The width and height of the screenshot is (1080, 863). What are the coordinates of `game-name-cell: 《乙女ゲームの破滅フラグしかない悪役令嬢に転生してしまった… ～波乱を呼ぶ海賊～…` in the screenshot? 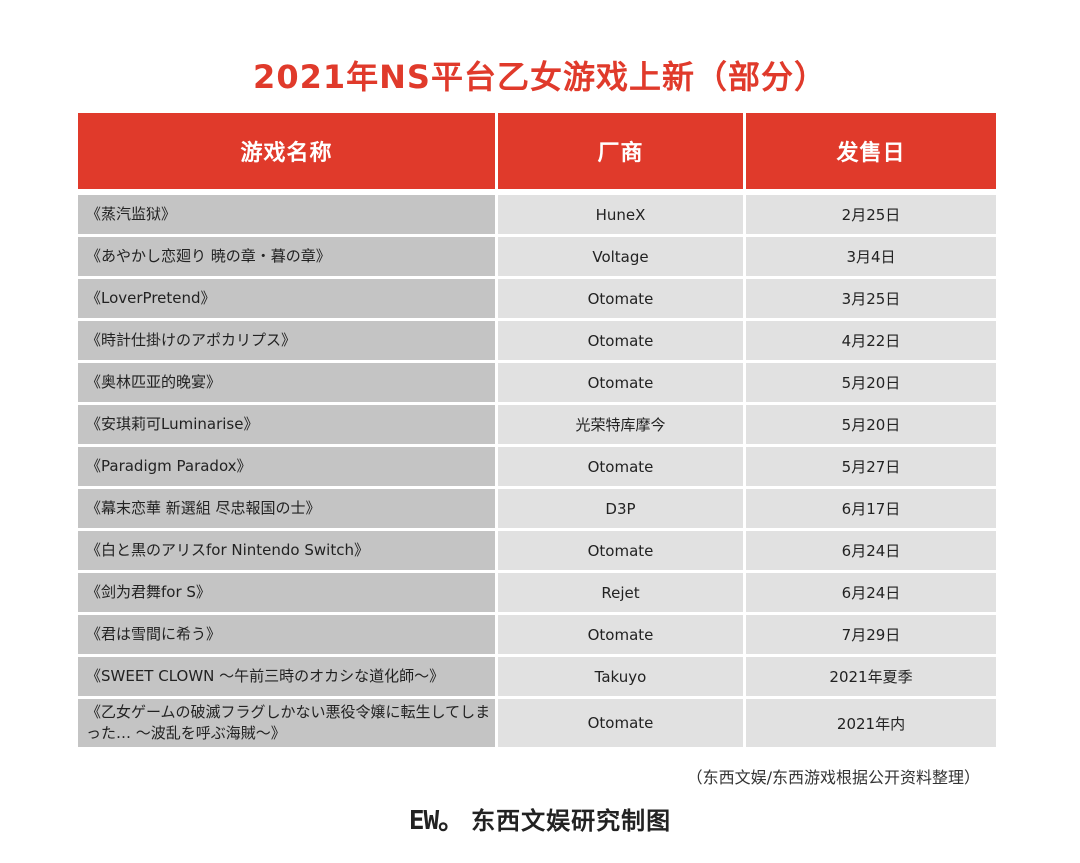 It's located at (286, 723).